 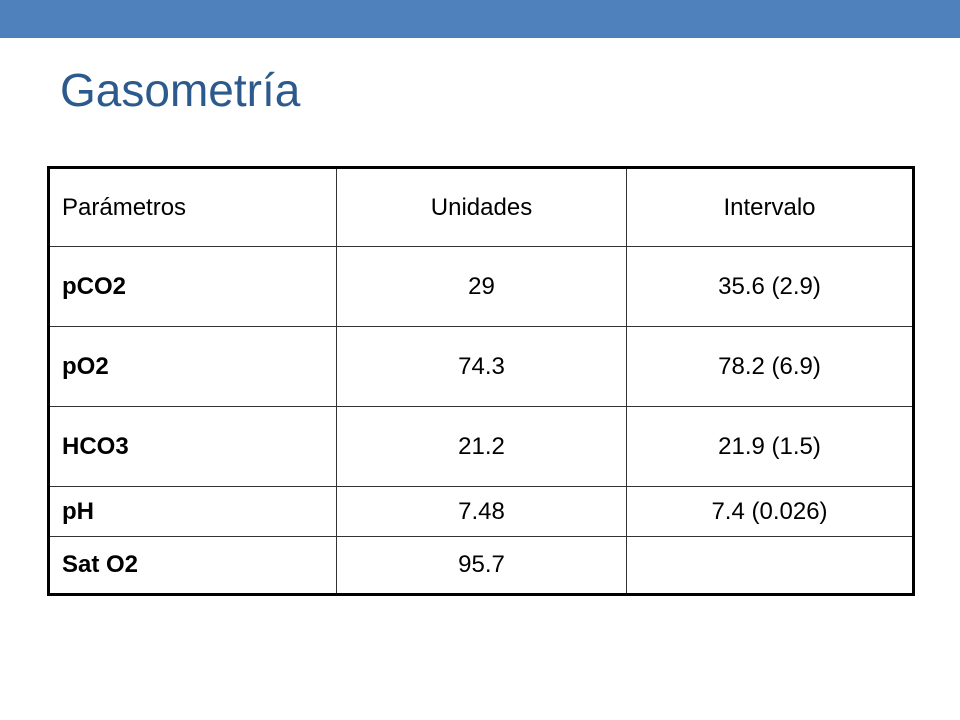 I want to click on table-cell: Sat O2, so click(x=192, y=565).